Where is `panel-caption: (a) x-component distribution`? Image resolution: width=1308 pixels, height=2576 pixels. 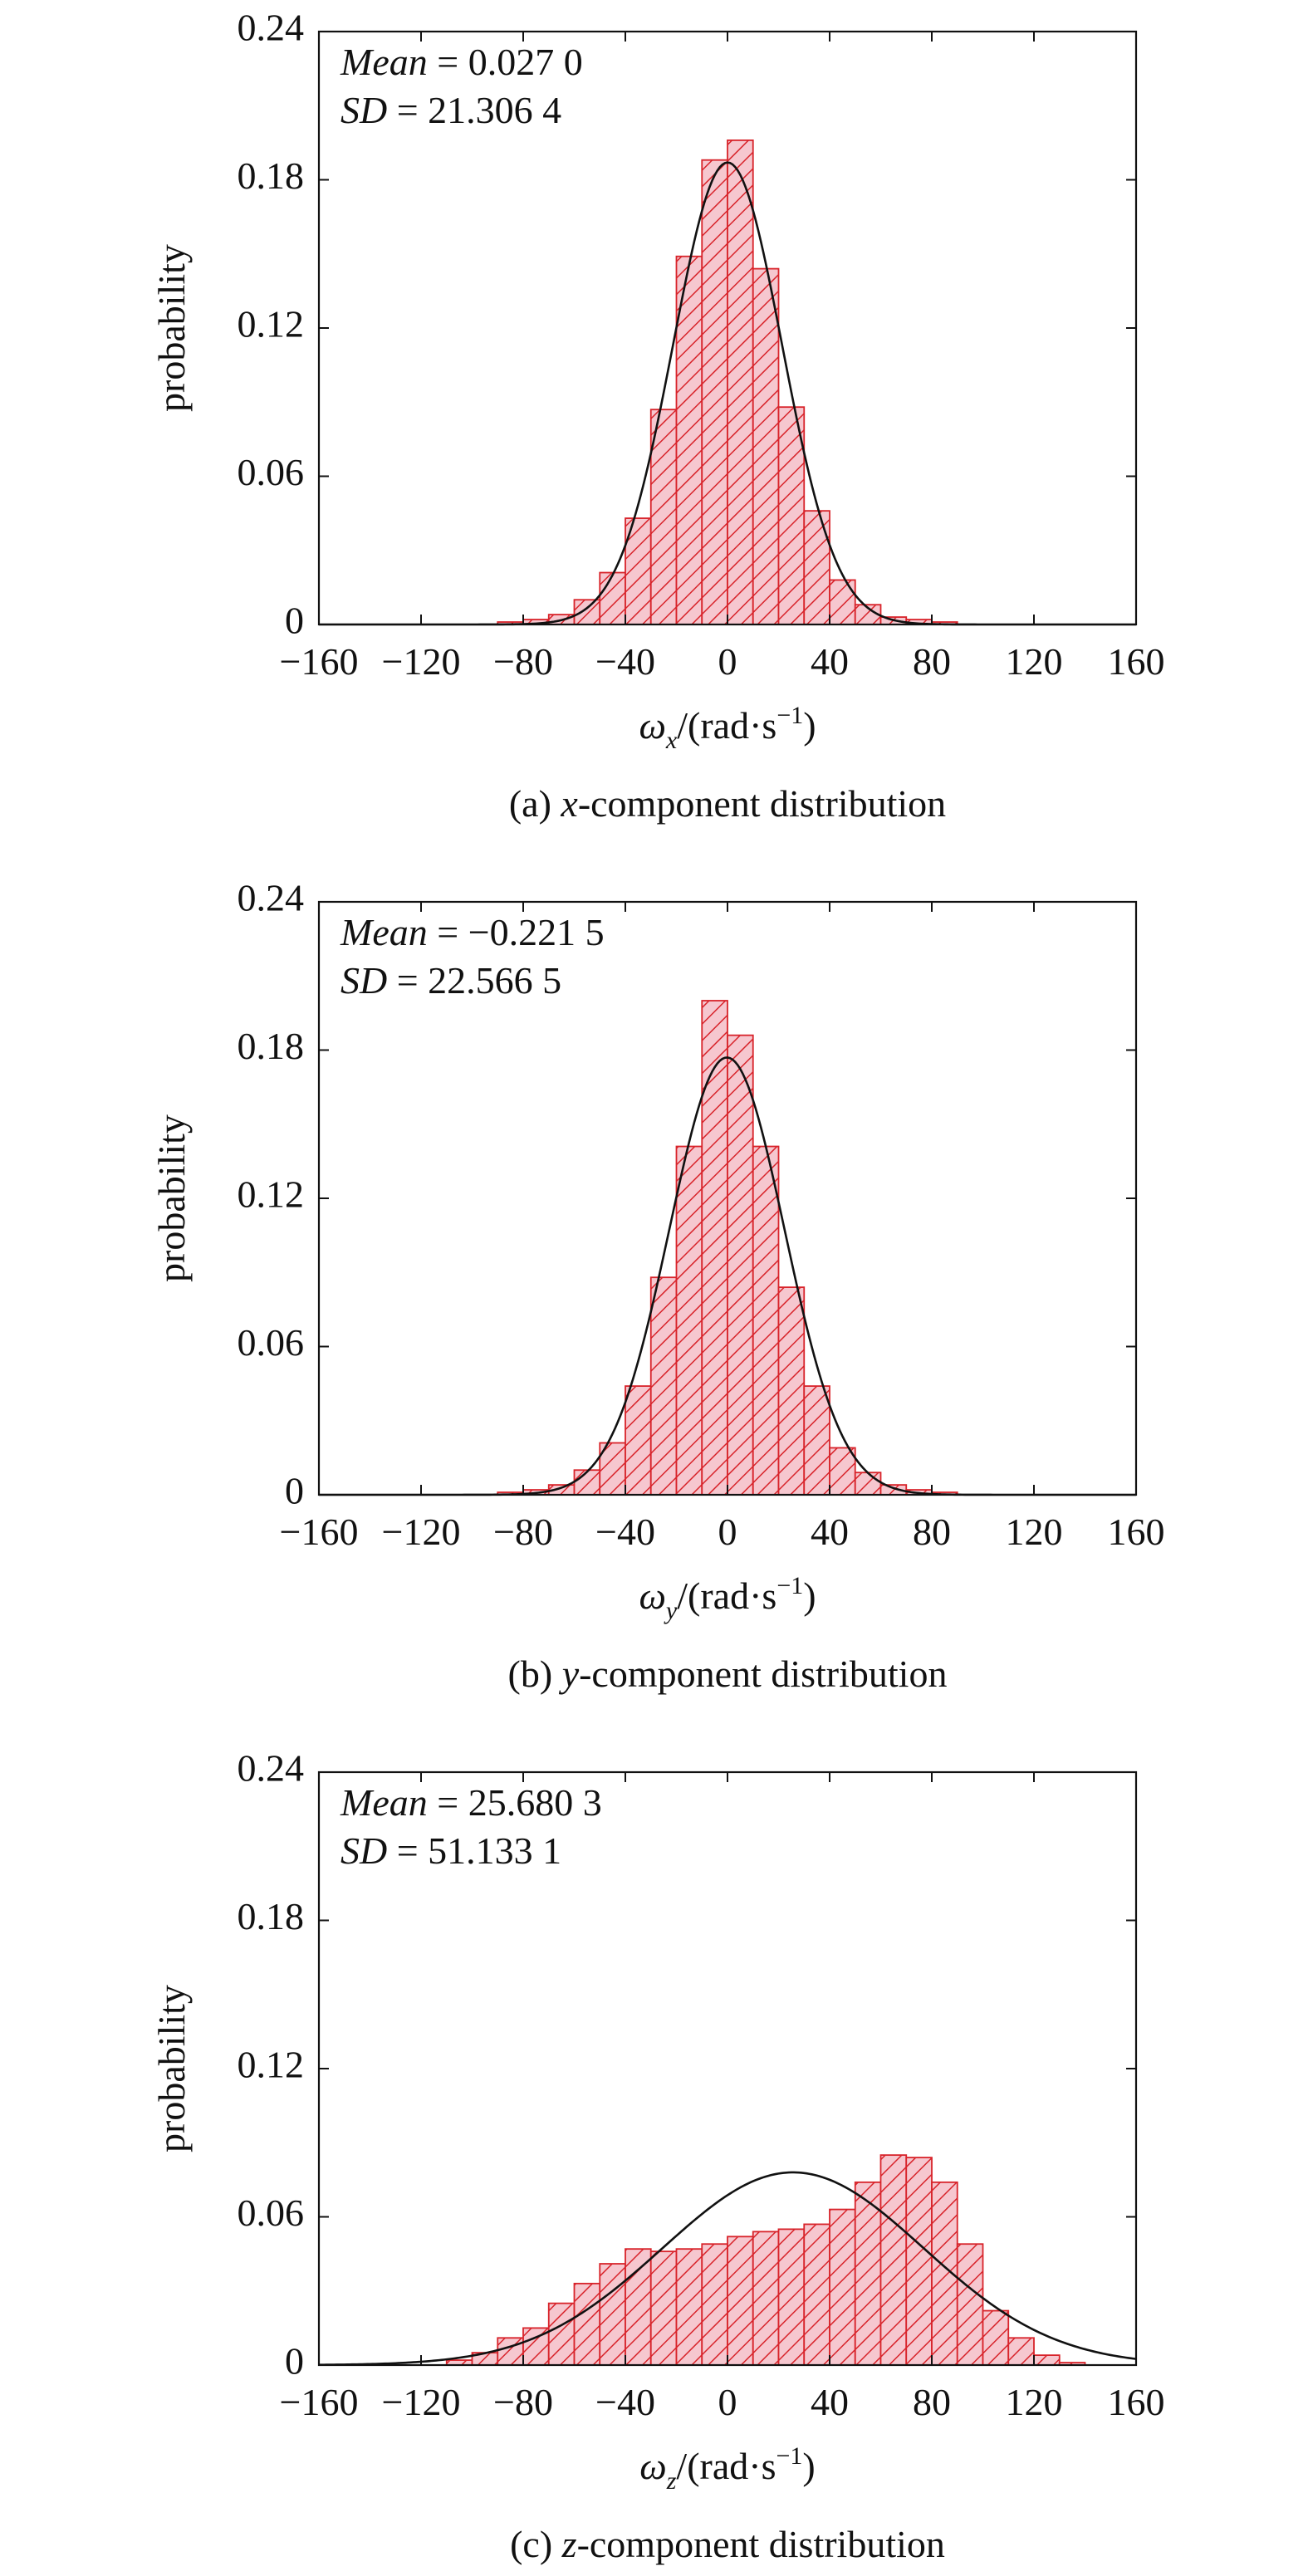 panel-caption: (a) x-component distribution is located at coordinates (727, 804).